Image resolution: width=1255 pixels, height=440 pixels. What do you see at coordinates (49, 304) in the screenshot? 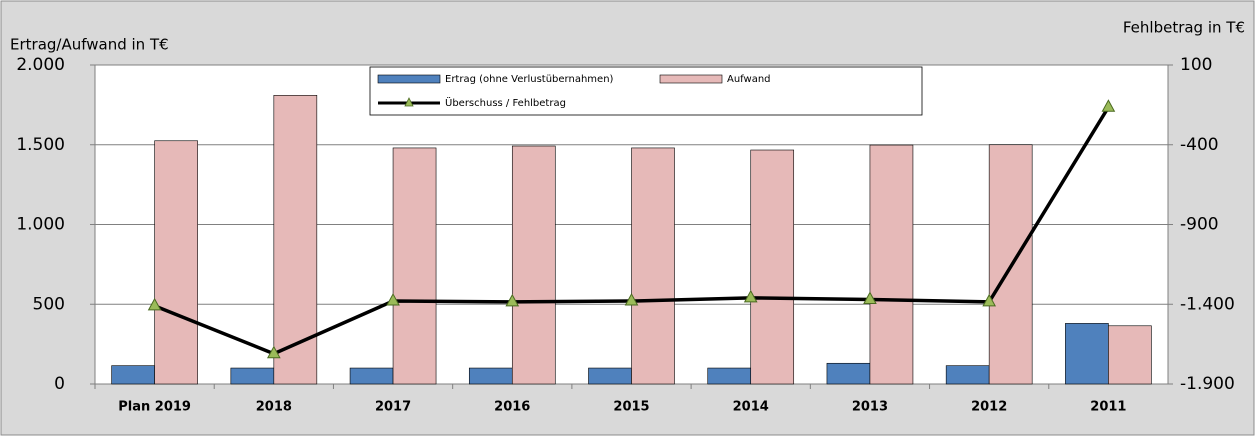
I see `y-tick-label: 500` at bounding box center [49, 304].